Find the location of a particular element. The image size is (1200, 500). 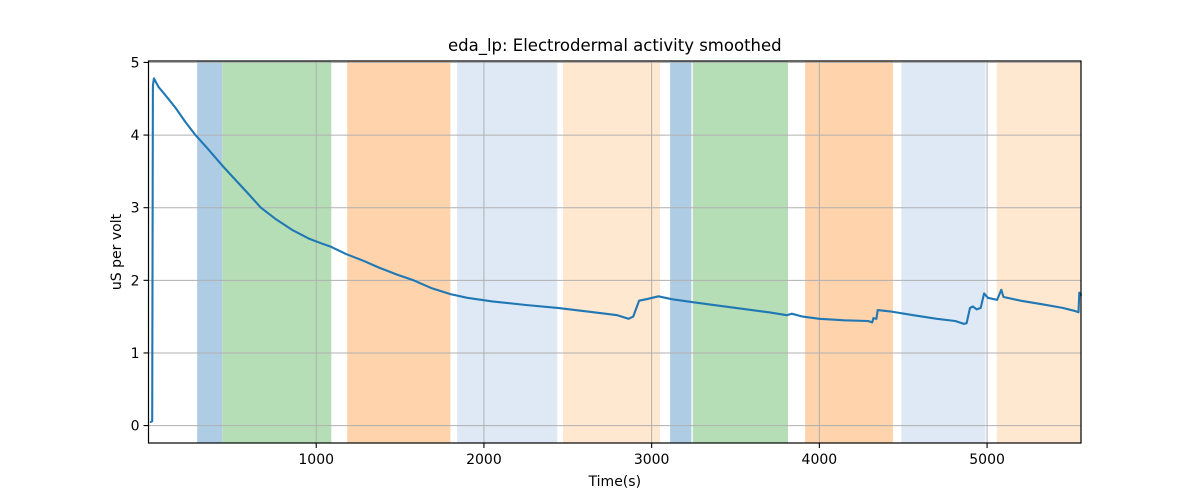

x-tick-label: 1000 is located at coordinates (316, 460).